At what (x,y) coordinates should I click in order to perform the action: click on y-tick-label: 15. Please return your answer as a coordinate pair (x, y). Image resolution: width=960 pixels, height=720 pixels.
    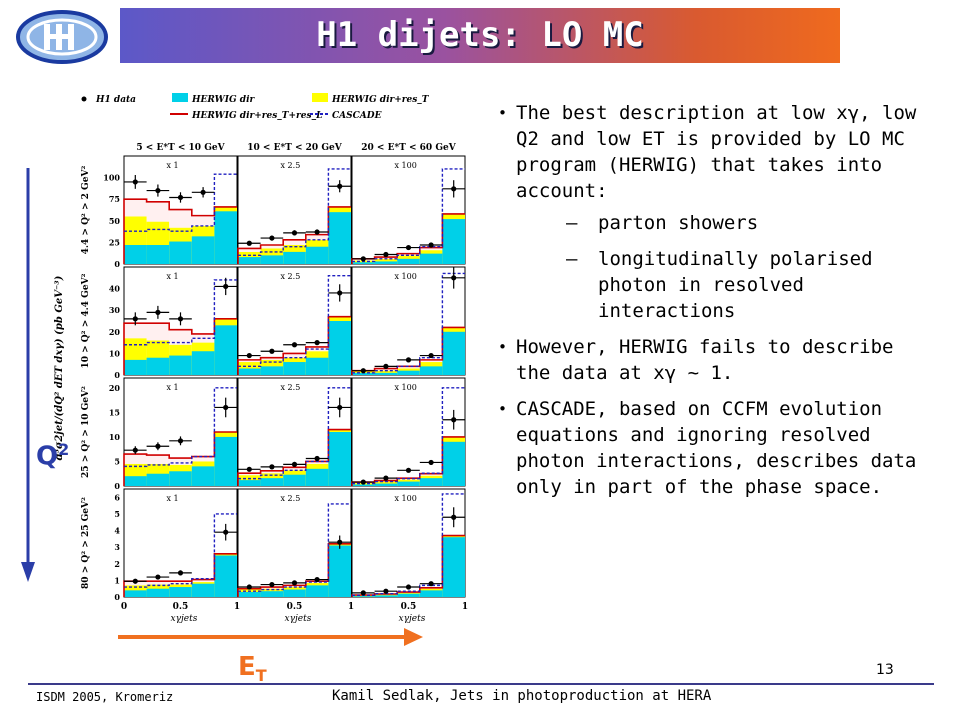
    Looking at the image, I should click on (114, 412).